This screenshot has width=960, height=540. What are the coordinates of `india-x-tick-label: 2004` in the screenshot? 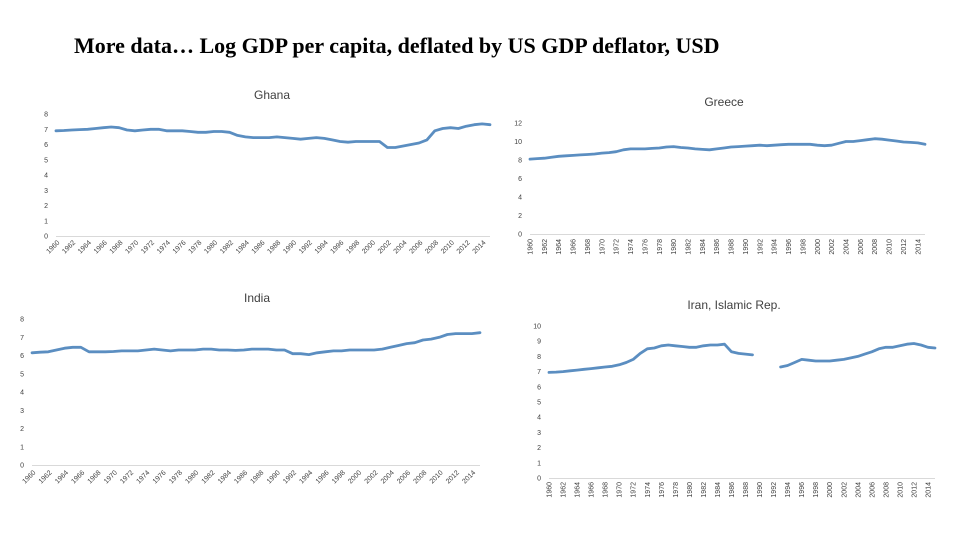 It's located at (388, 477).